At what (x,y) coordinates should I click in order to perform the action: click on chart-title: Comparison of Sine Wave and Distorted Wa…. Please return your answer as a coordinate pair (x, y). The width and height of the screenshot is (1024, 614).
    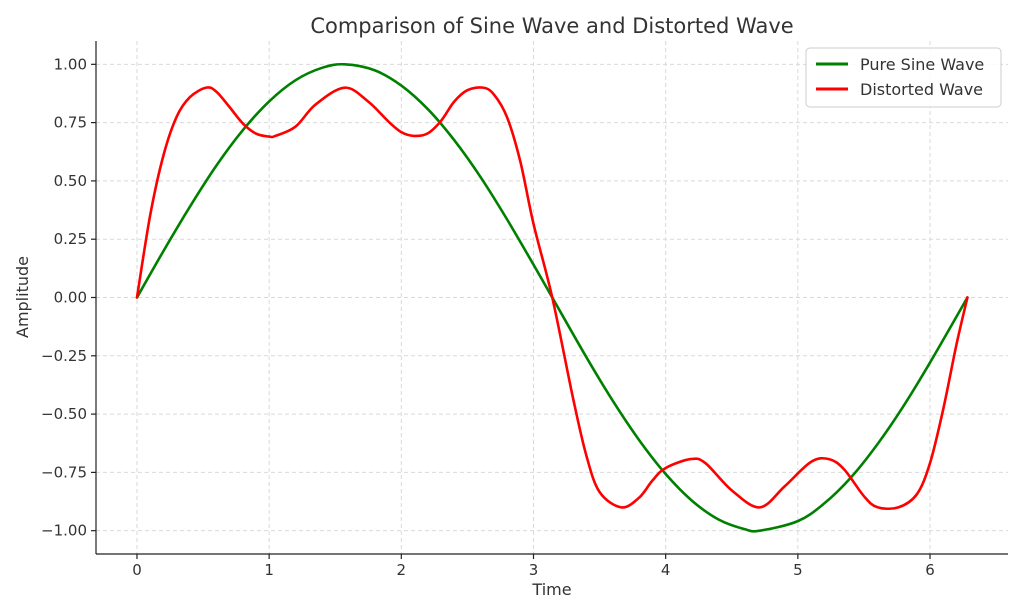
    Looking at the image, I should click on (551, 26).